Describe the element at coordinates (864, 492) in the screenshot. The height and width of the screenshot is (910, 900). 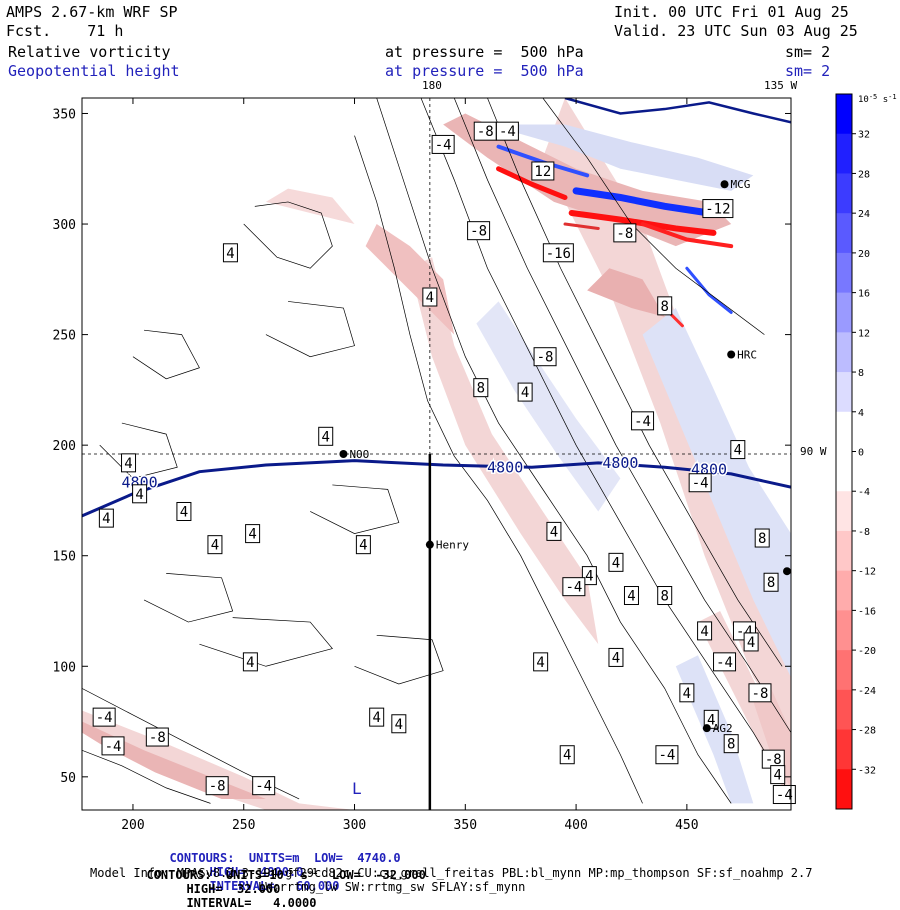
I see `colorbar-tick-label-10: -4` at that location.